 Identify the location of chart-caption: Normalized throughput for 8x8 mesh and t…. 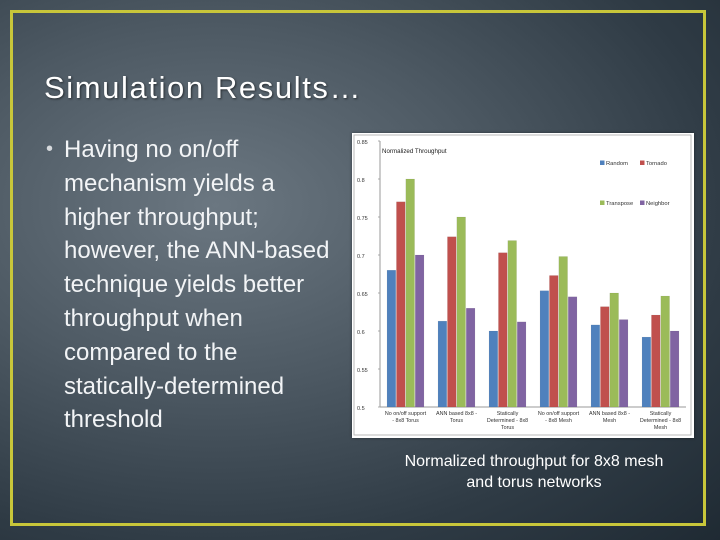
(534, 472).